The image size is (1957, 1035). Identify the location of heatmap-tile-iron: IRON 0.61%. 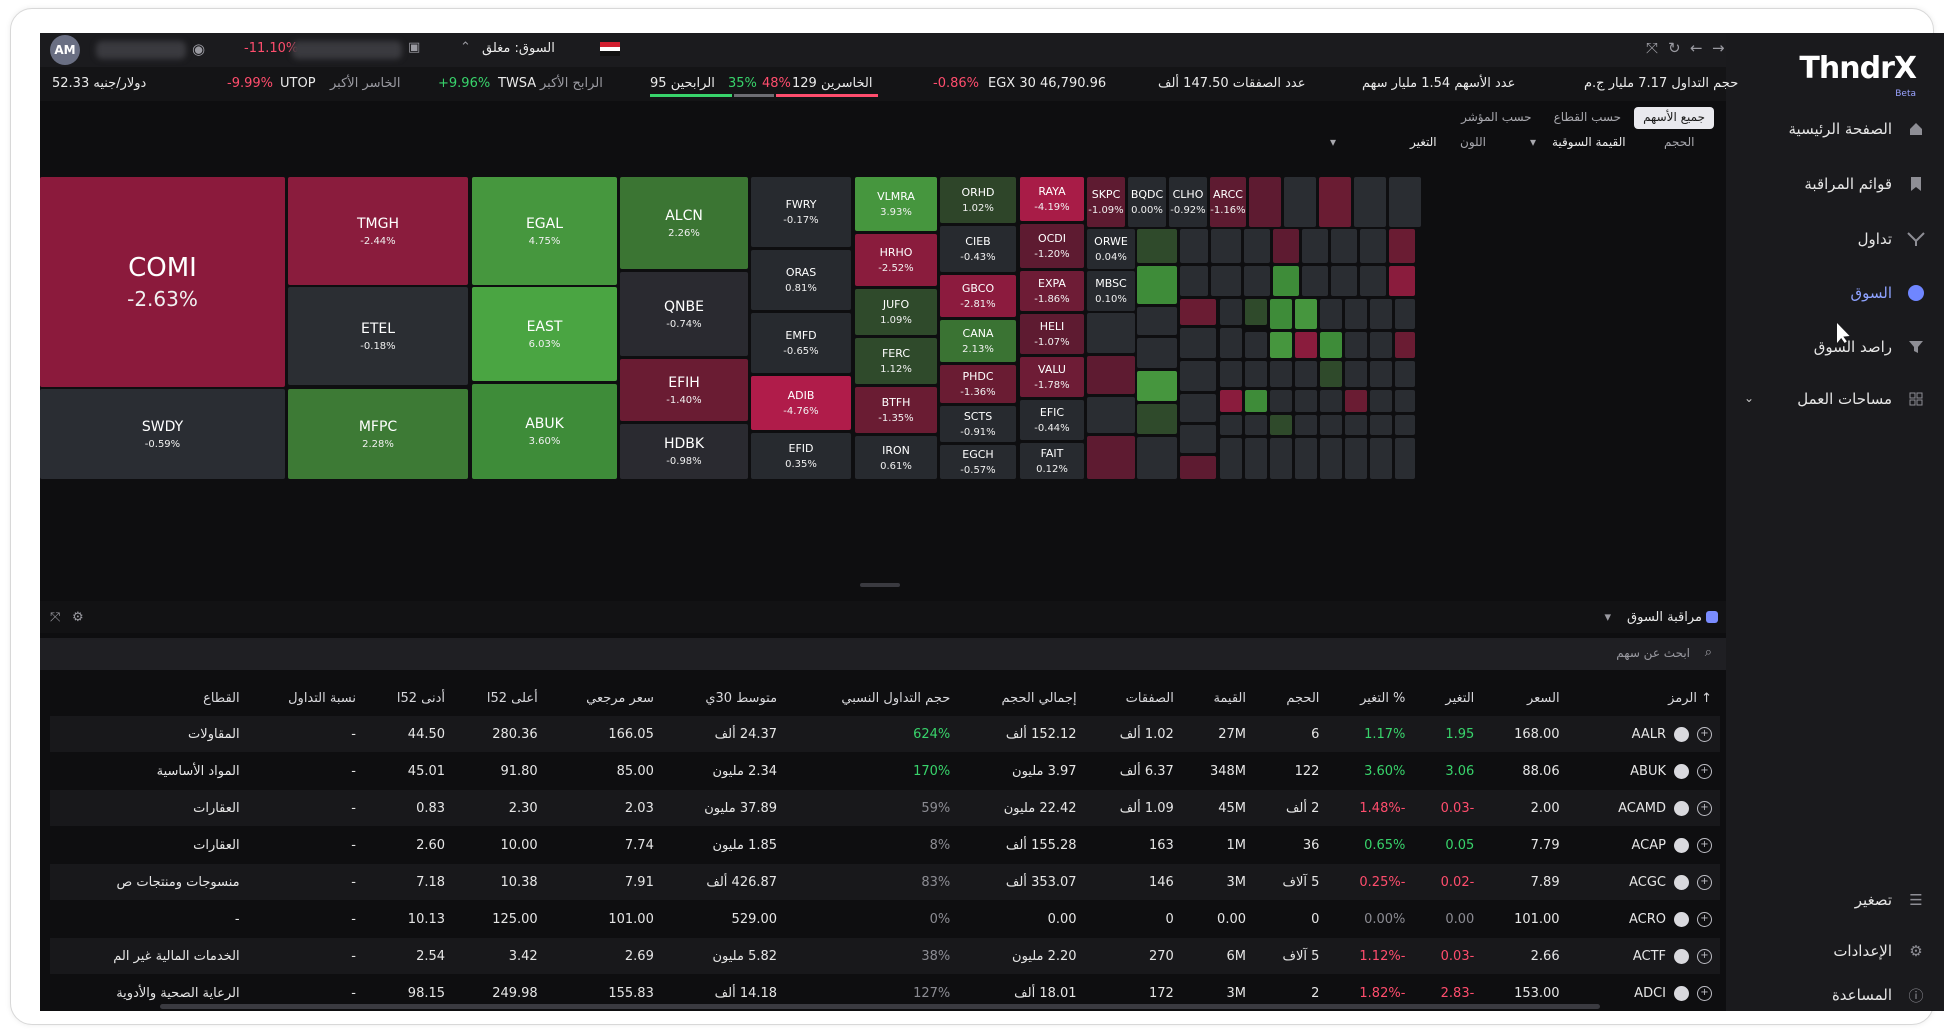
(896, 457).